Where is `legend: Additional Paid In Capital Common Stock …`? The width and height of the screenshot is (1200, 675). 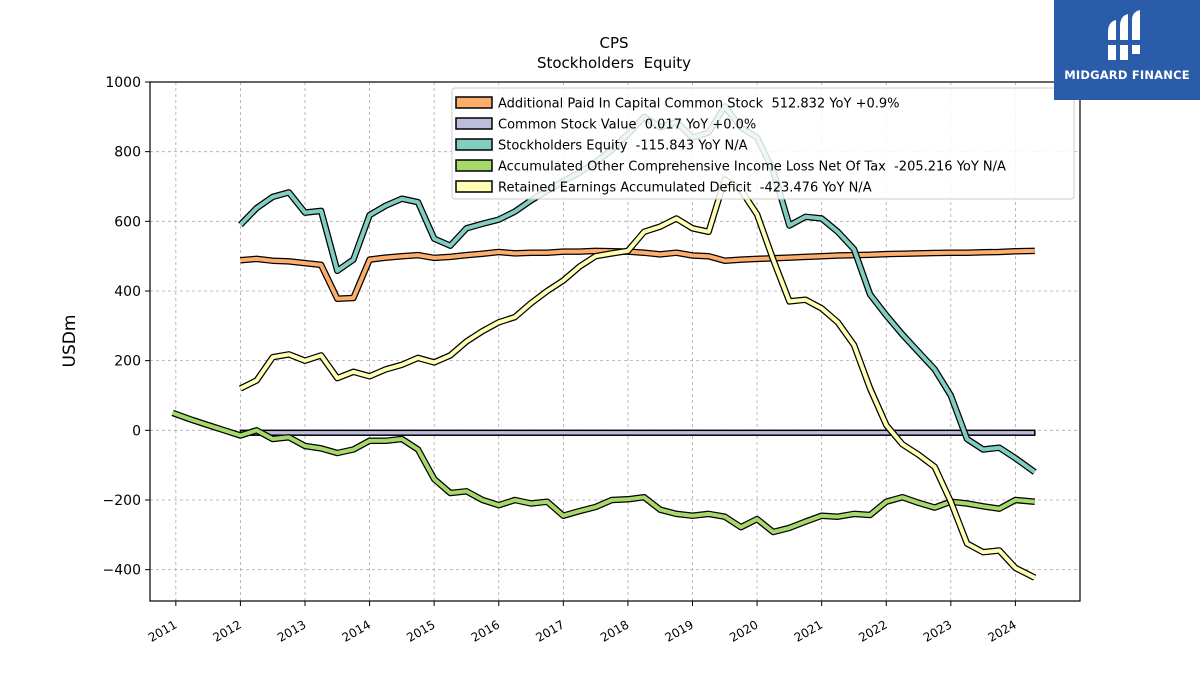
legend: Additional Paid In Capital Common Stock … is located at coordinates (763, 143).